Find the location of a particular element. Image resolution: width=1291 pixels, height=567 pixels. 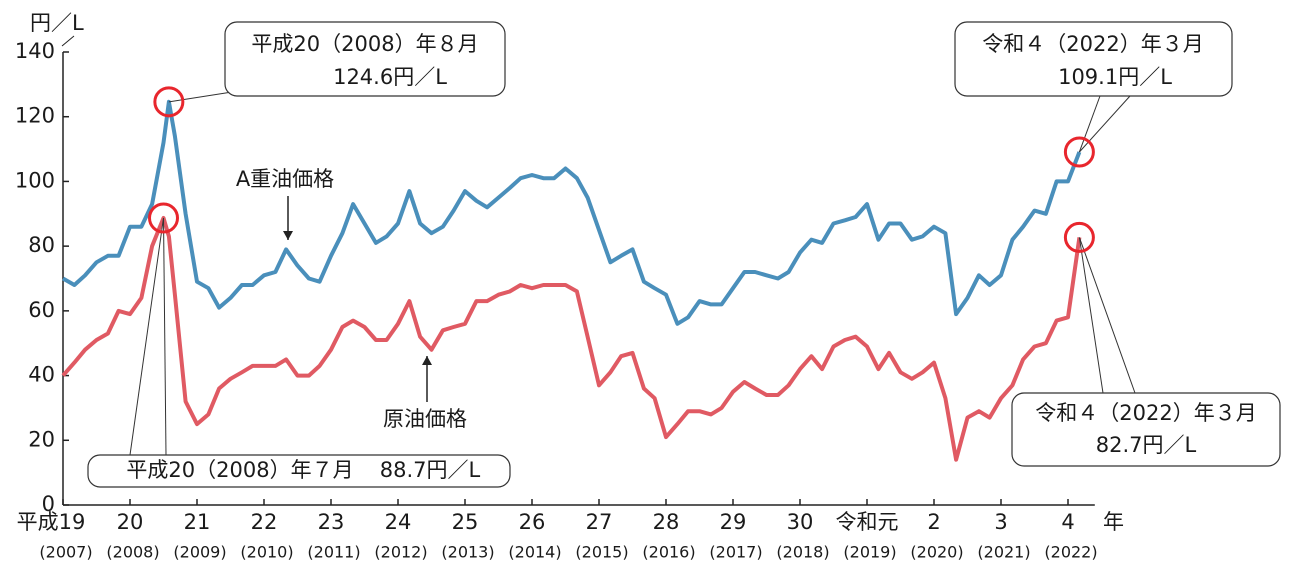

series-label: 原油価格 is located at coordinates (425, 419).